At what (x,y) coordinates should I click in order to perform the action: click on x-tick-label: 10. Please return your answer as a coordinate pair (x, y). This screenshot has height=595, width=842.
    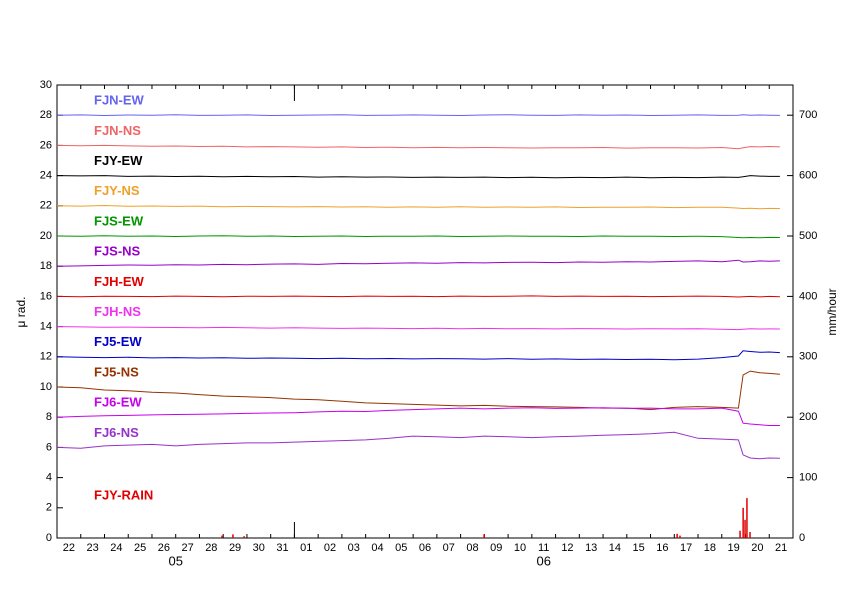
    Looking at the image, I should click on (520, 548).